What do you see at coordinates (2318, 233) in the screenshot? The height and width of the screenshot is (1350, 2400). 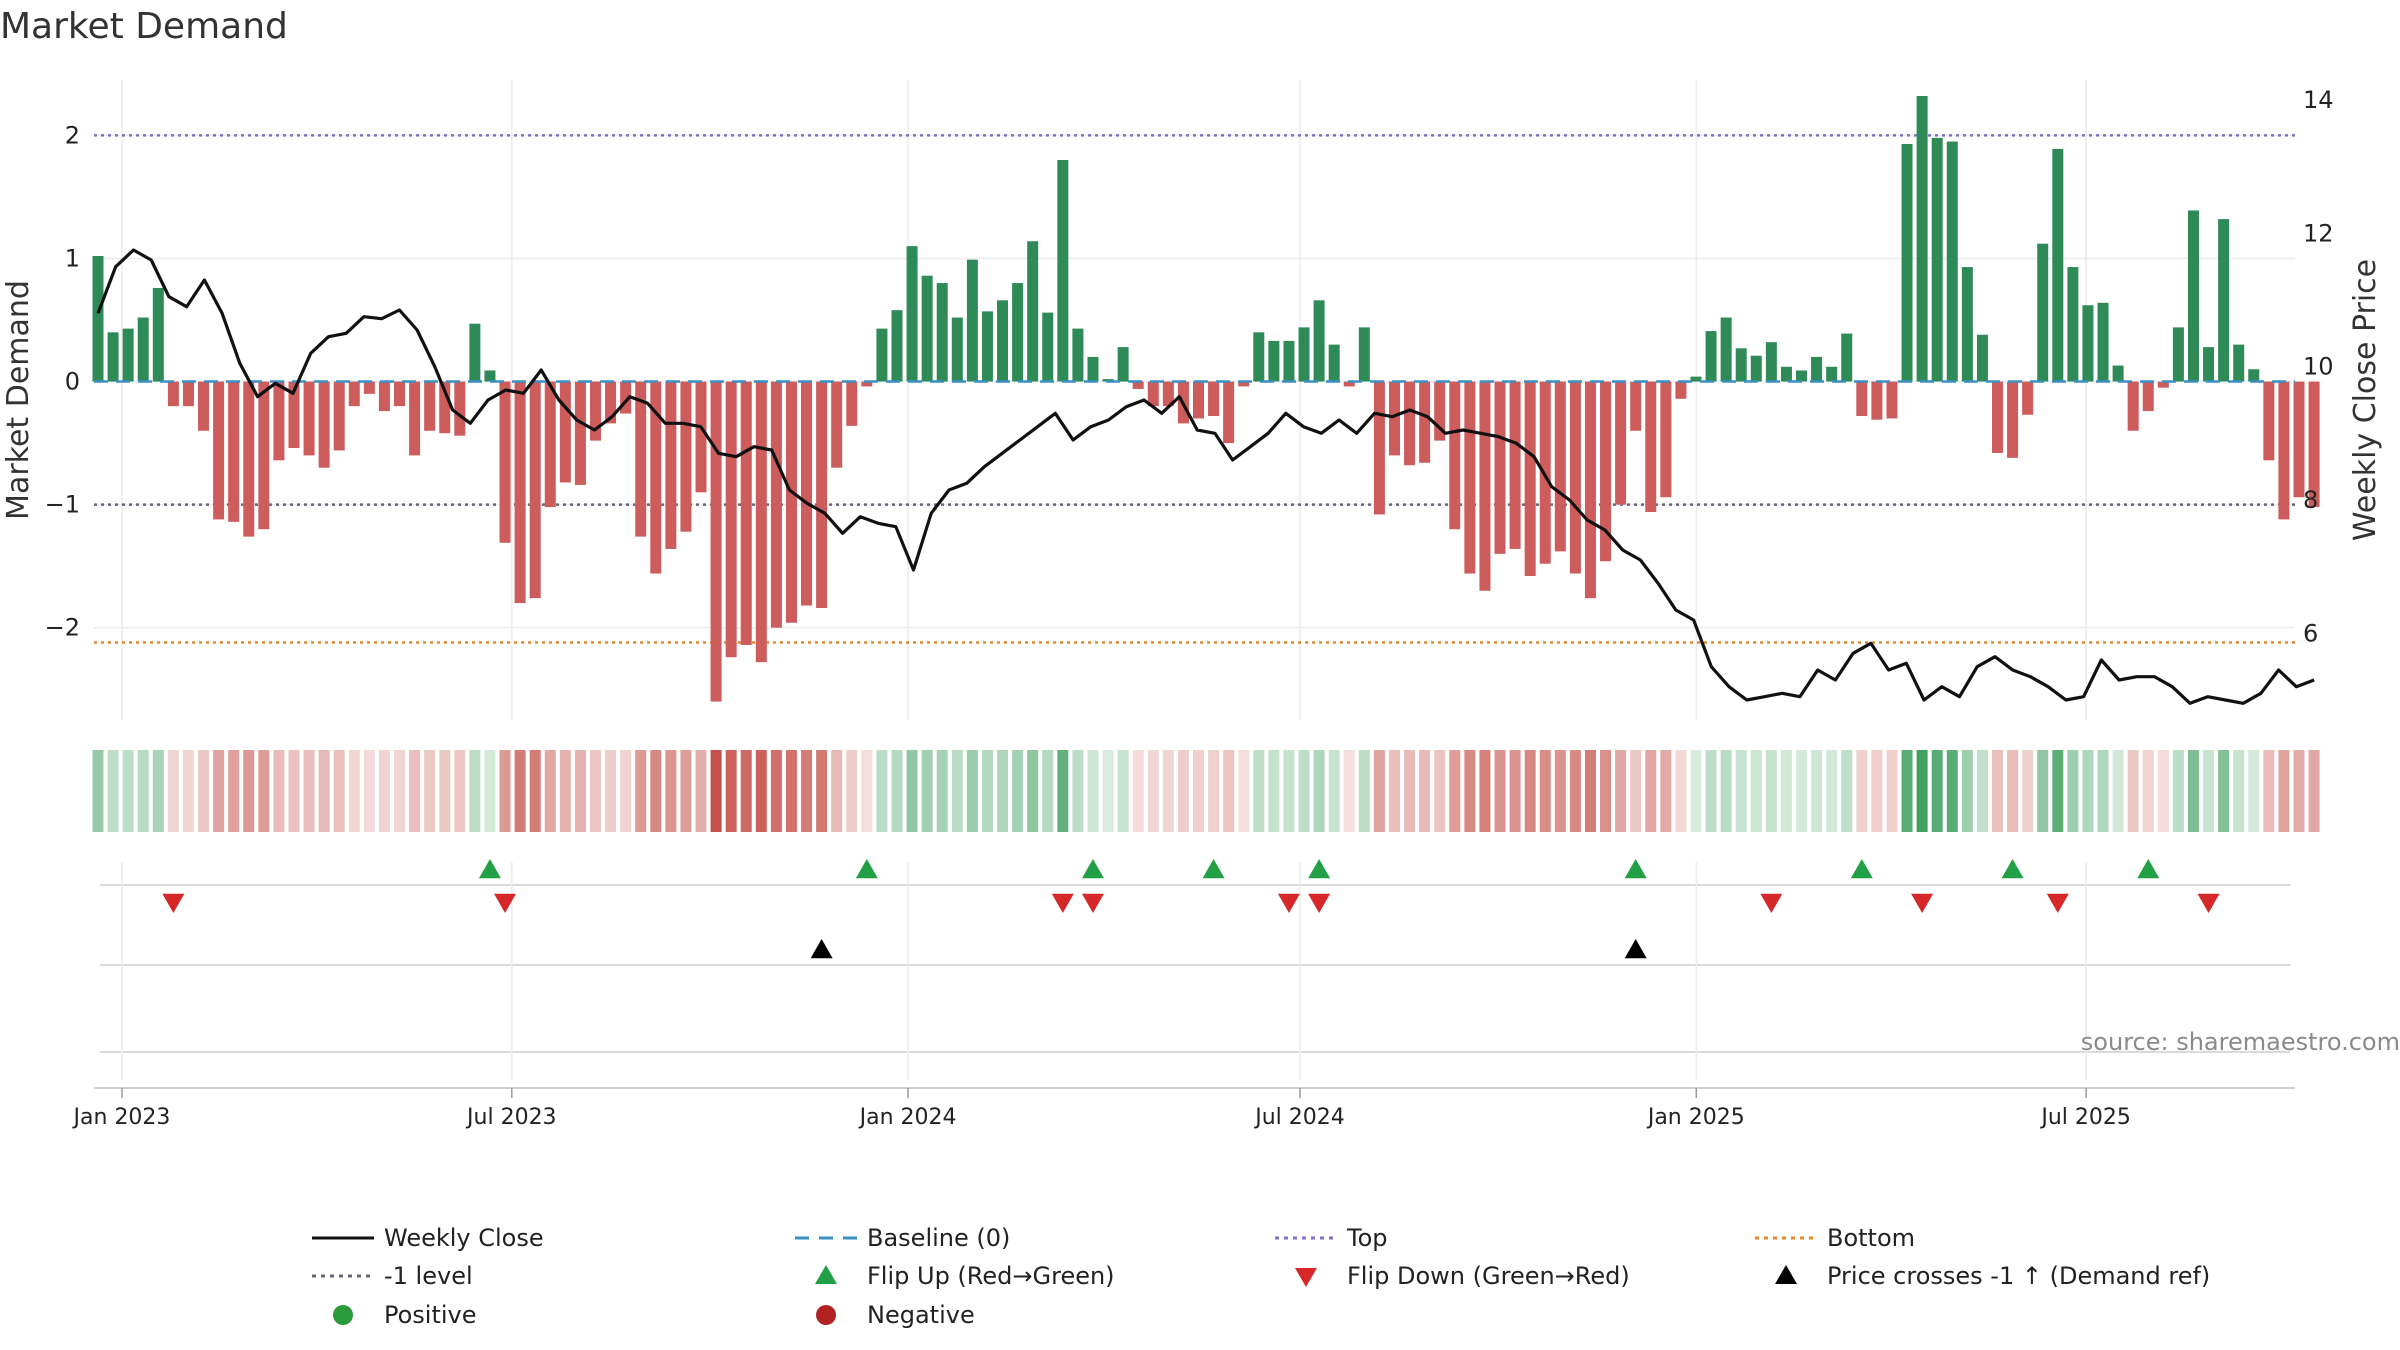 I see `right-tick-label: 12` at bounding box center [2318, 233].